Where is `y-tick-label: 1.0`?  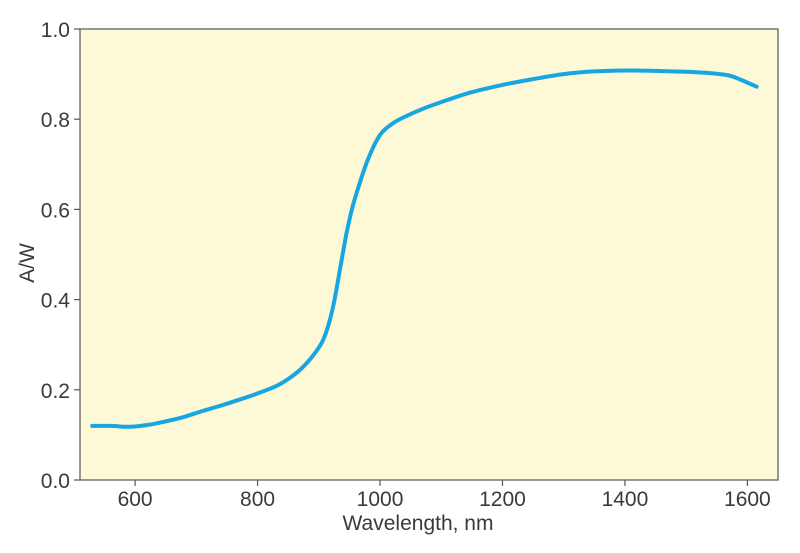 y-tick-label: 1.0 is located at coordinates (55, 30).